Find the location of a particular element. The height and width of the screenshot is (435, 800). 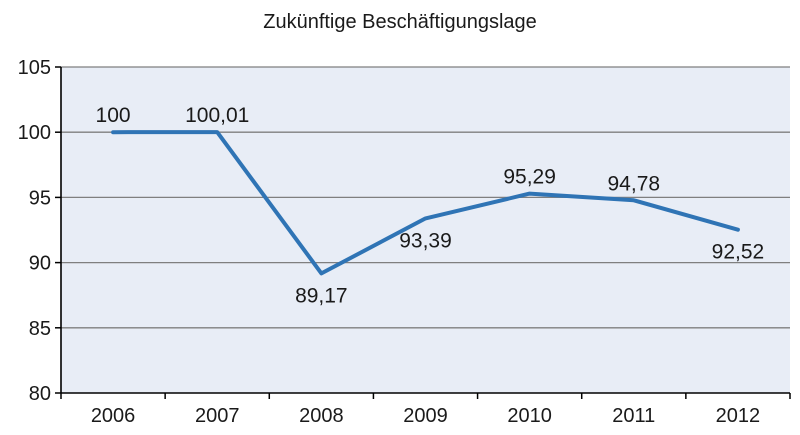

y-tick-label-95: 95 is located at coordinates (40, 198).